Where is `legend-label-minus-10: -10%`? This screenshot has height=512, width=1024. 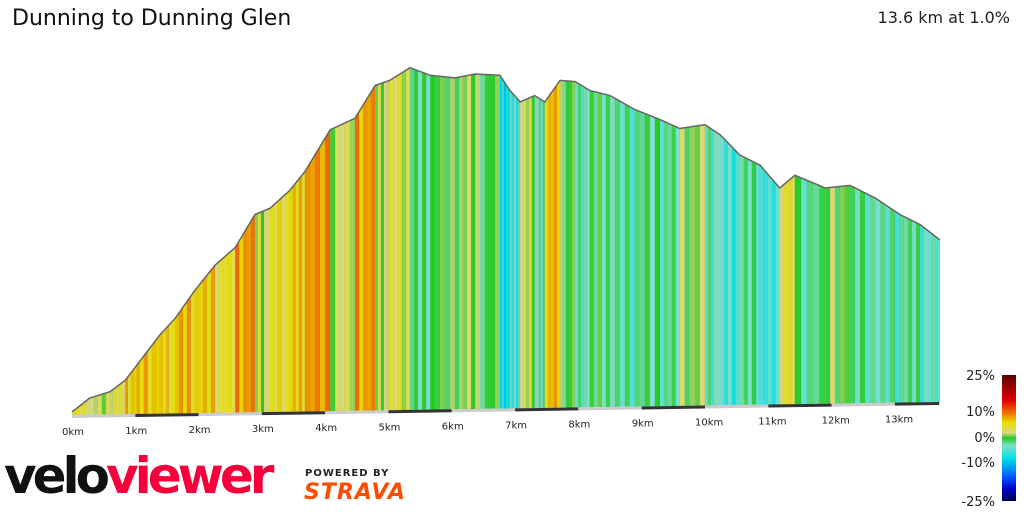
legend-label-minus-10: -10% is located at coordinates (978, 463).